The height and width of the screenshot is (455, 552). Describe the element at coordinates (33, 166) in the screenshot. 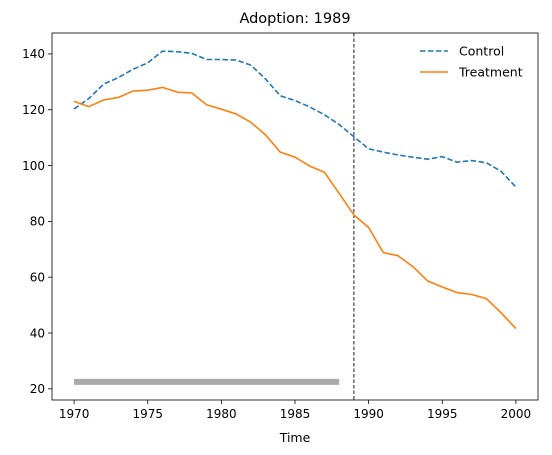

I see `y-tick-label: 100` at that location.